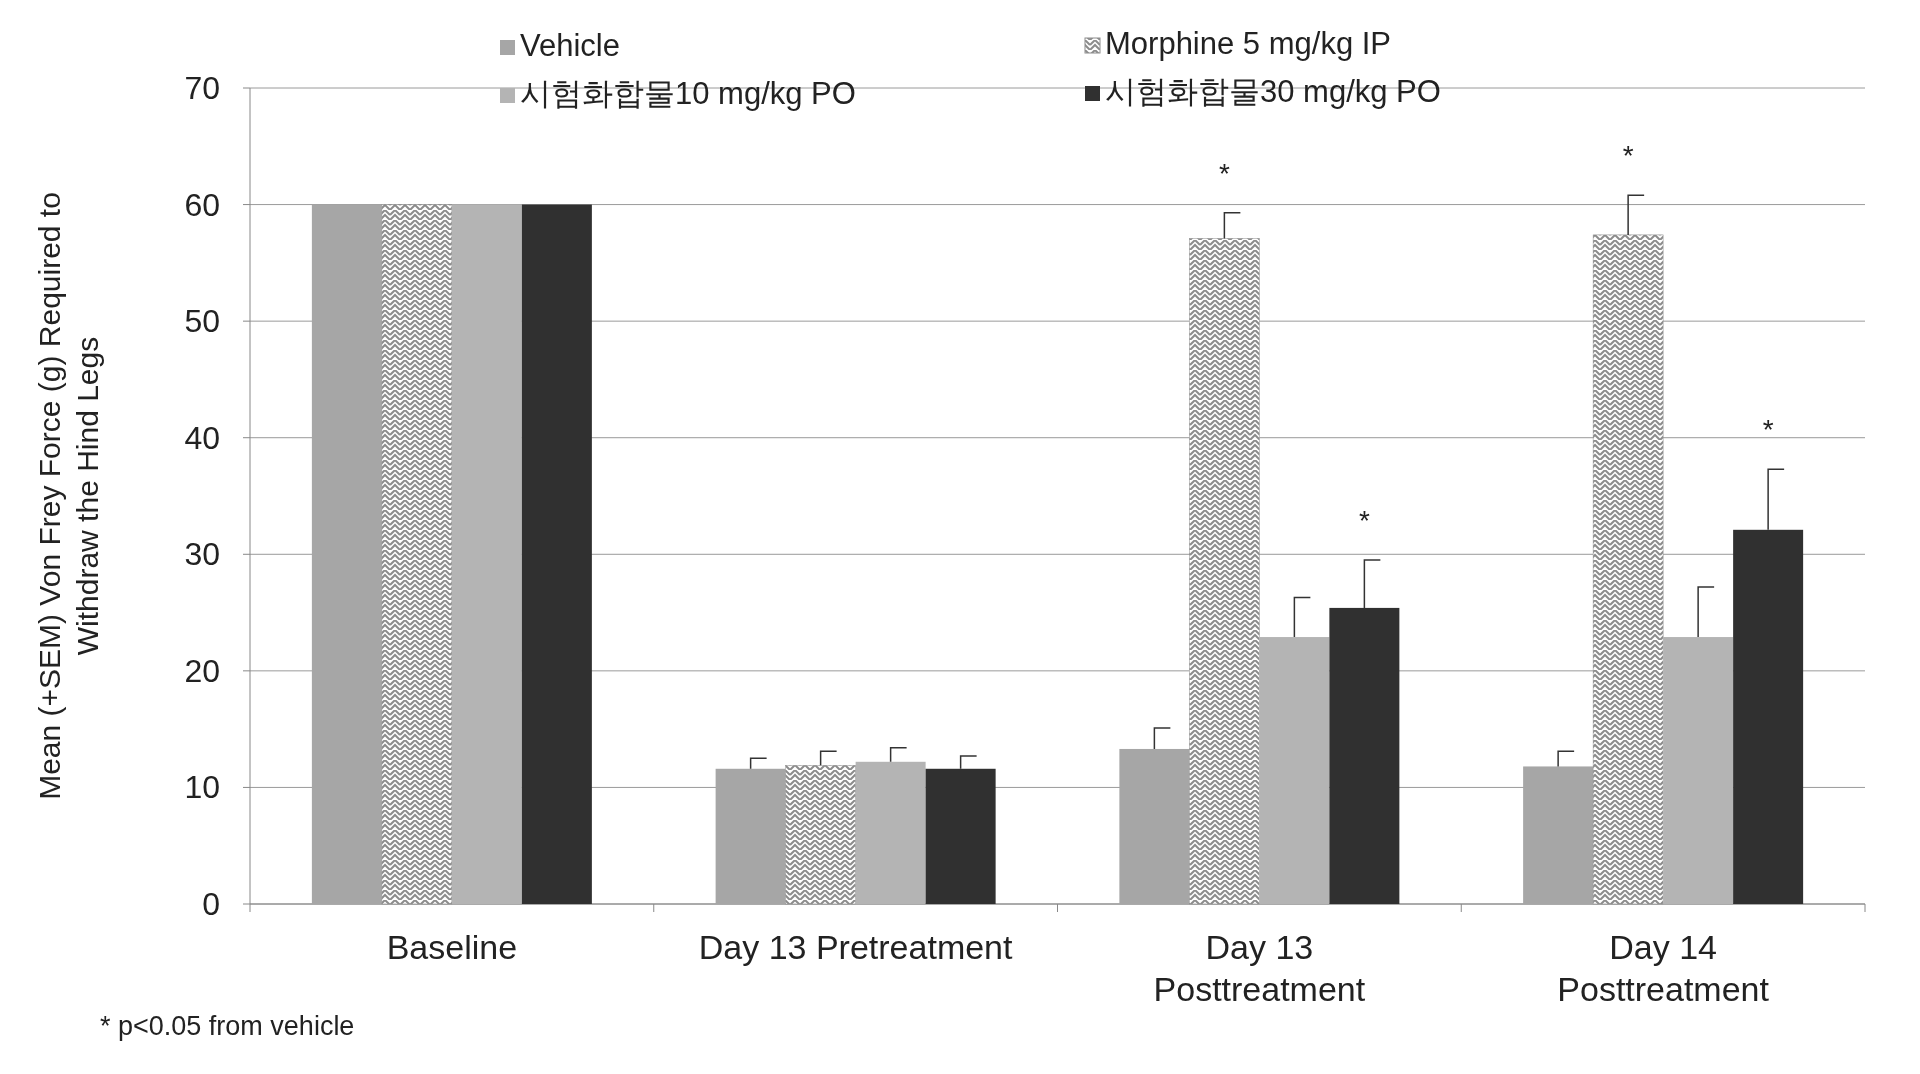 Image resolution: width=1920 pixels, height=1074 pixels. Describe the element at coordinates (227, 1026) in the screenshot. I see `text: * p<0.05 from vehicle` at that location.